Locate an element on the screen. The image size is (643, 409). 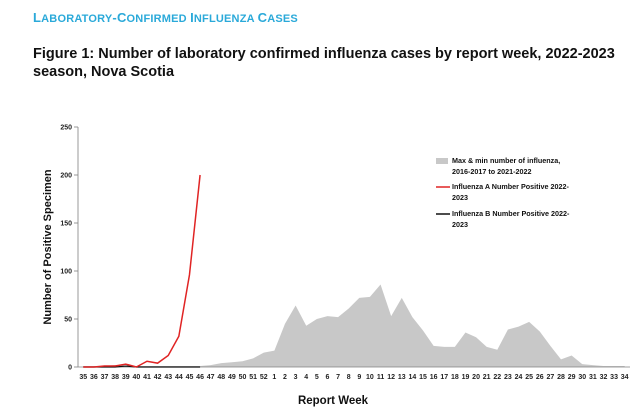
x-tick-label: 38 is located at coordinates (115, 377).